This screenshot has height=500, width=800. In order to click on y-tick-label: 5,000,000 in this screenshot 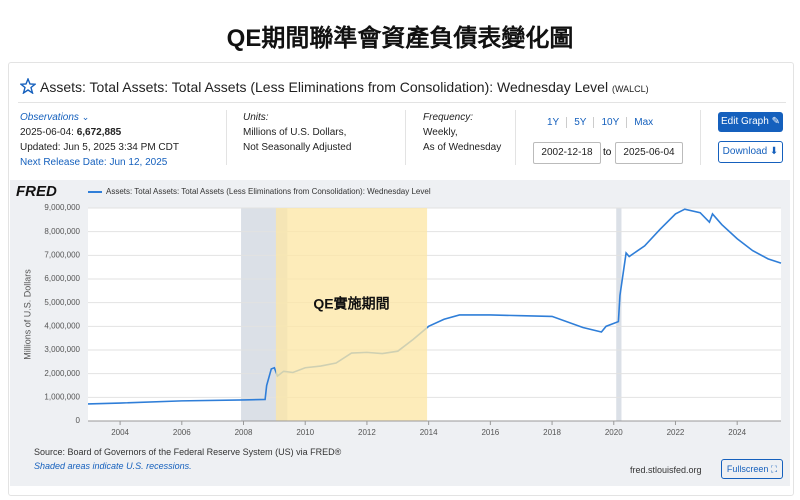, I will do `click(62, 302)`.